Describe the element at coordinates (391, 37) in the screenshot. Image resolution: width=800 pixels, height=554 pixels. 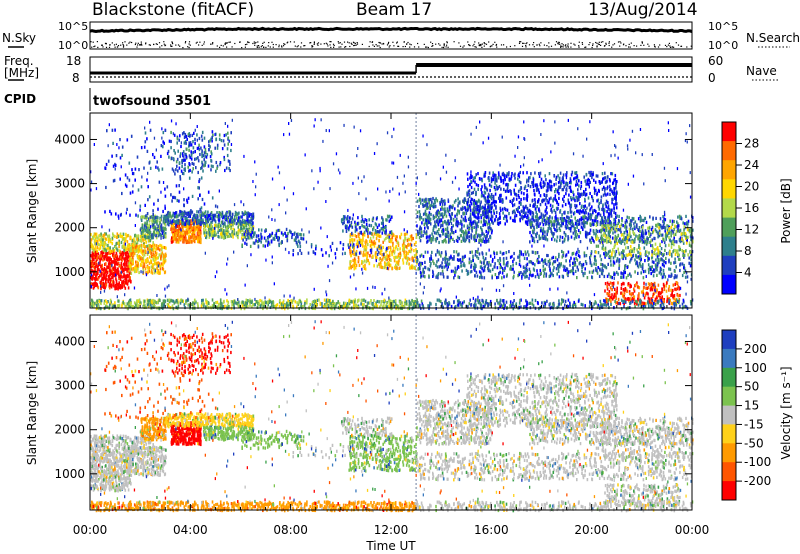
I see `noise-traces` at that location.